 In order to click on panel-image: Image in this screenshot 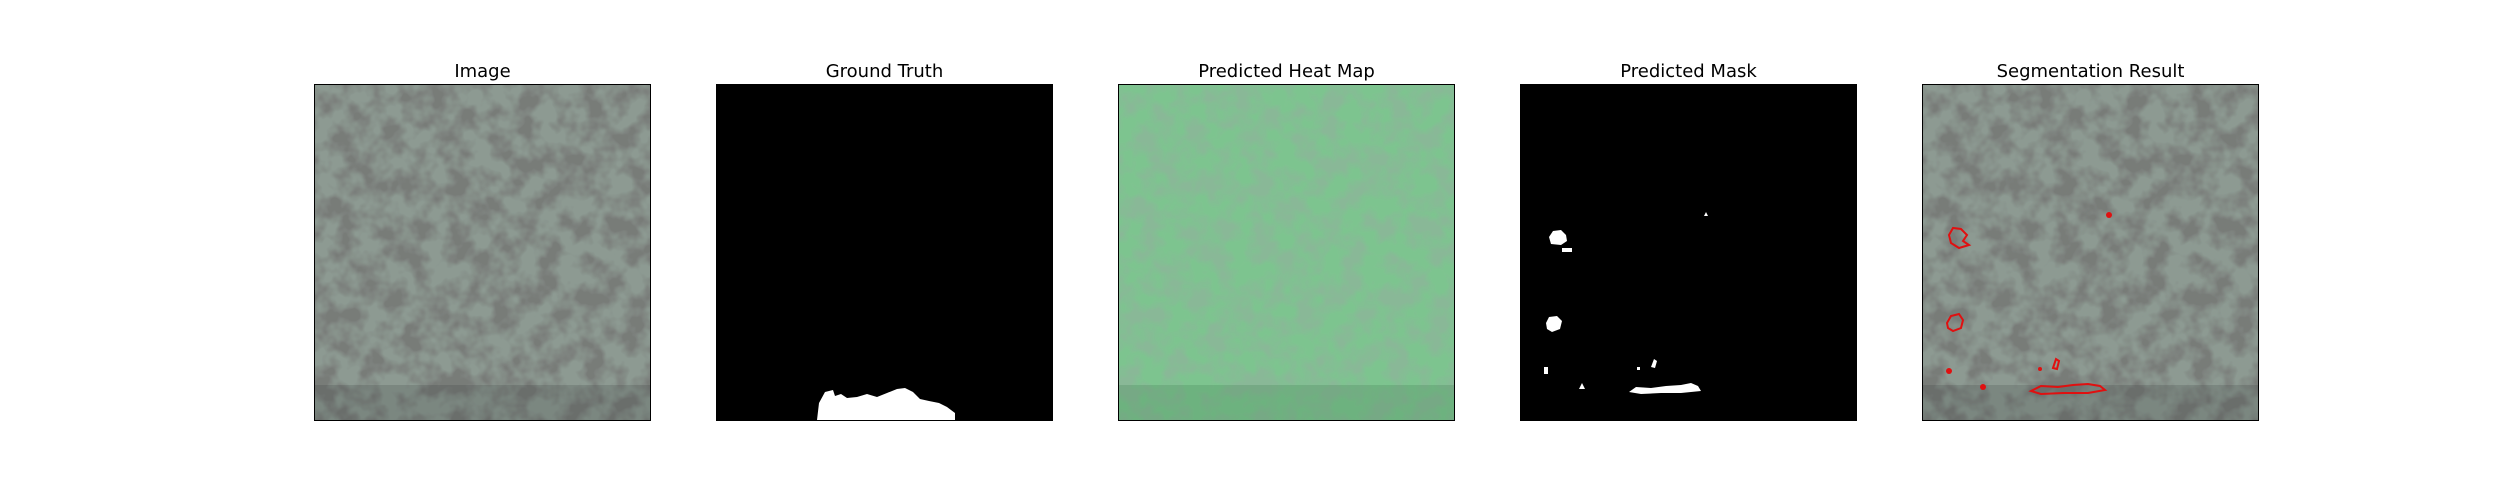, I will do `click(482, 250)`.